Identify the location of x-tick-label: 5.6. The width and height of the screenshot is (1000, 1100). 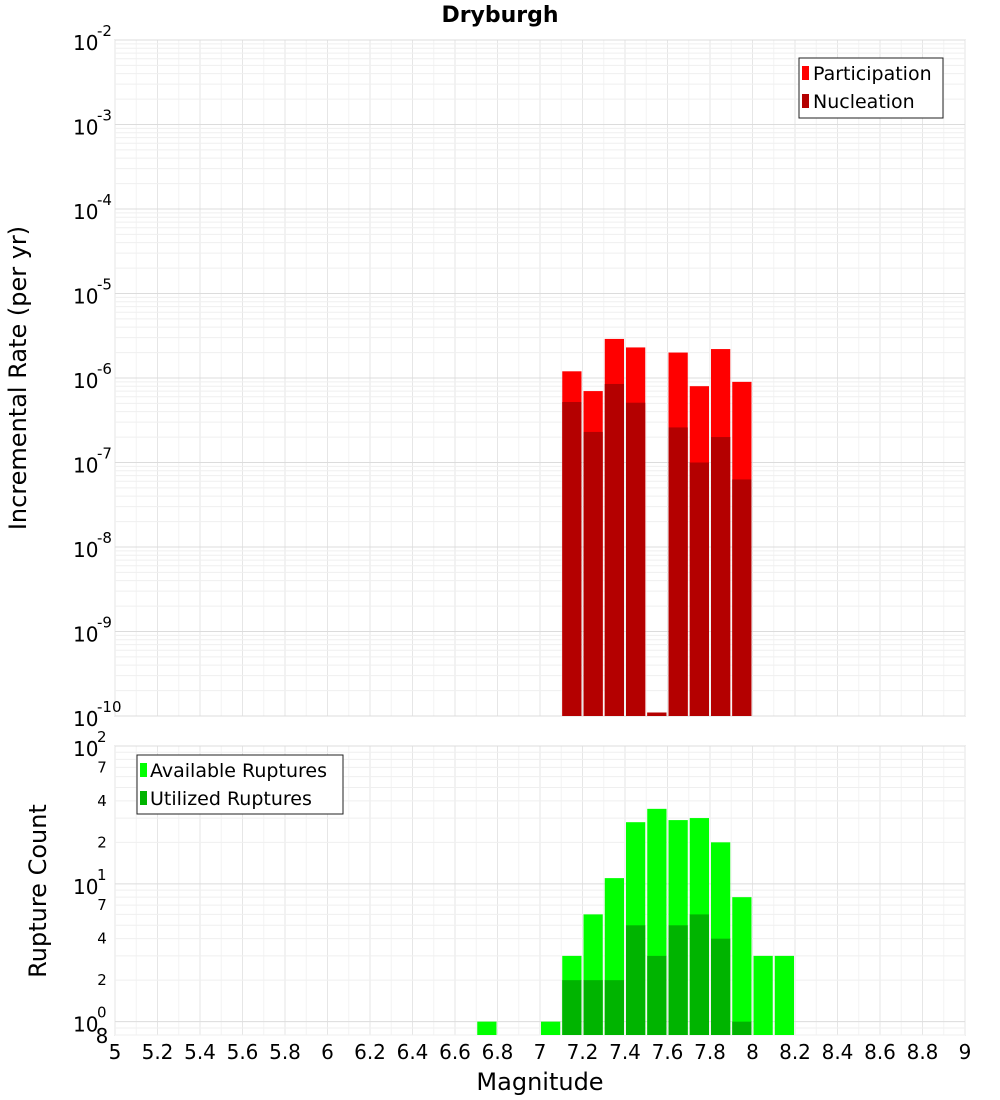
(243, 1052).